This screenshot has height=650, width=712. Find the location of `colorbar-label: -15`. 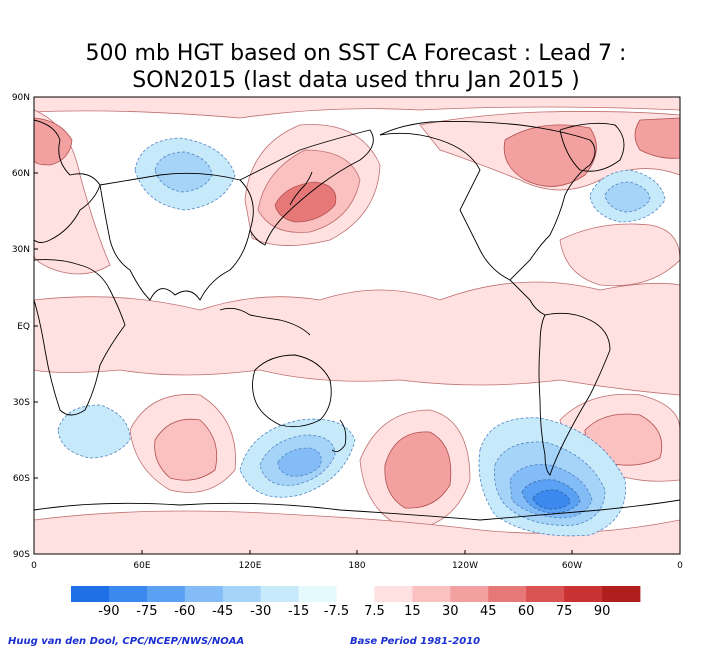

colorbar-label: -15 is located at coordinates (298, 611).